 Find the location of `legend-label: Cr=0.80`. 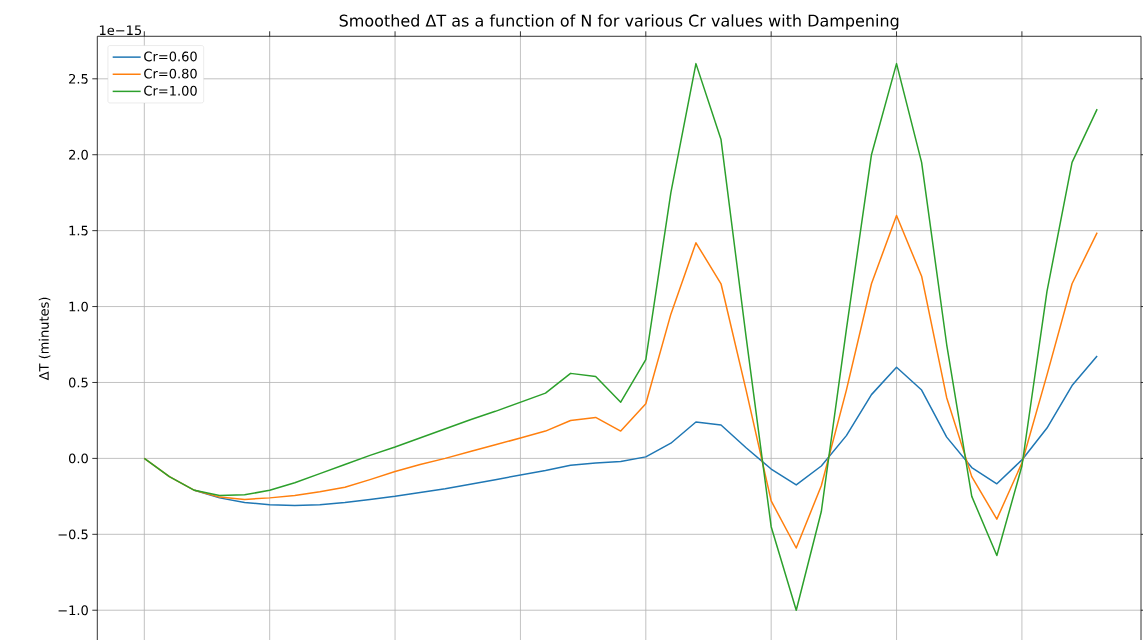

legend-label: Cr=0.80 is located at coordinates (170, 73).